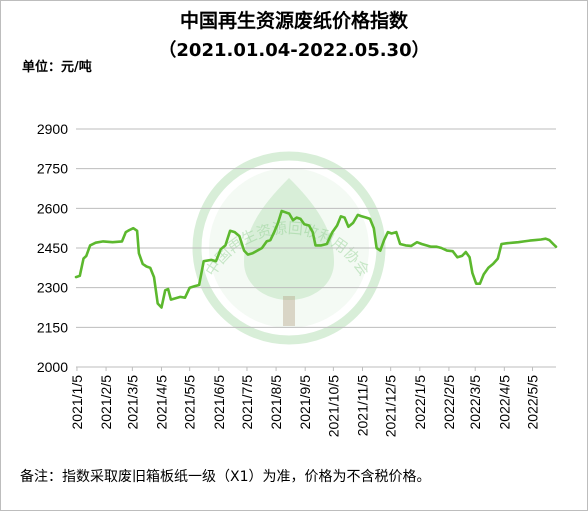  I want to click on x-tick-label: 2021/9/5, so click(305, 402).